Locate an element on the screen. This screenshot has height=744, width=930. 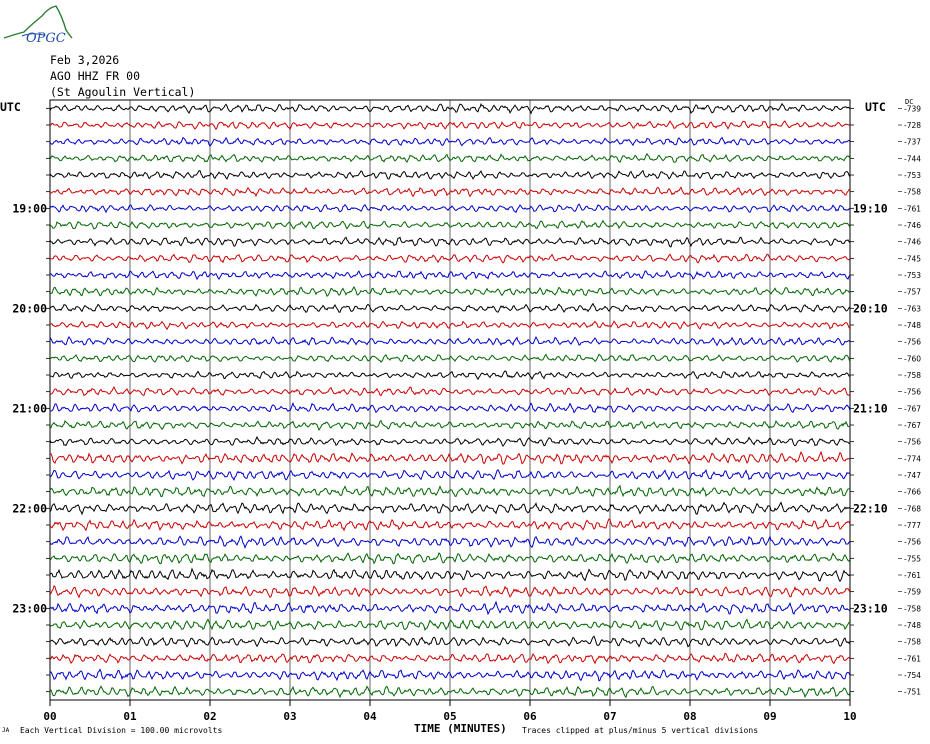
right-hour-label: 23:10 is located at coordinates (870, 608).